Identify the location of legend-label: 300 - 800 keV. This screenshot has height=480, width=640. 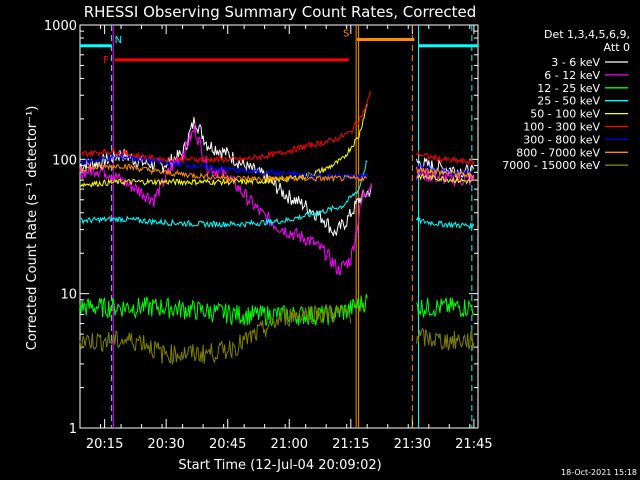
(561, 139).